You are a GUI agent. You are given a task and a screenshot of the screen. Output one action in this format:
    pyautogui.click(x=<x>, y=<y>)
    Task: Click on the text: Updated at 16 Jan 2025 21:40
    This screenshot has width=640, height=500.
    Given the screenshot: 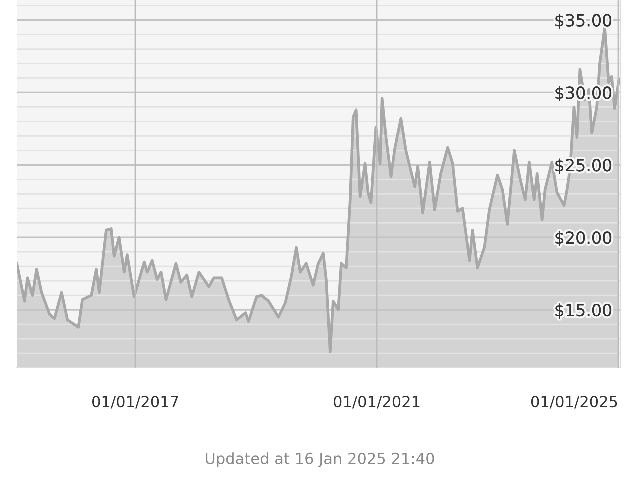 What is the action you would take?
    pyautogui.click(x=320, y=460)
    